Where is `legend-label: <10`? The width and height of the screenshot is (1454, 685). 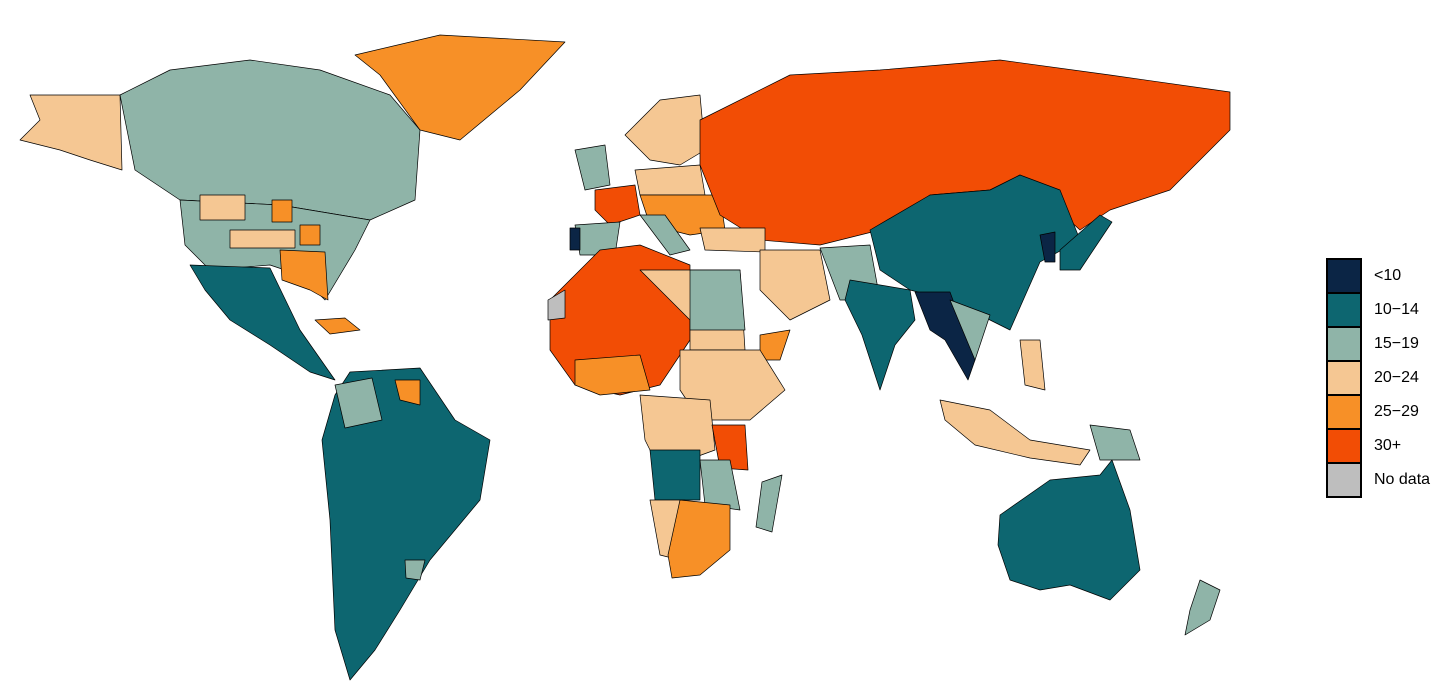 legend-label: <10 is located at coordinates (1387, 275).